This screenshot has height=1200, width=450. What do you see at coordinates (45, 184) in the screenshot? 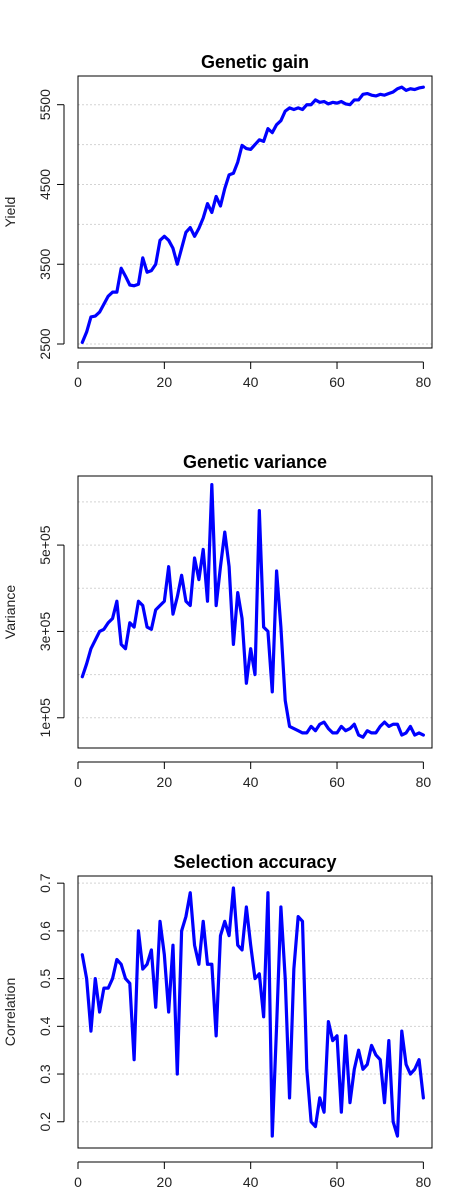
I see `y-tick-label: 4500` at bounding box center [45, 184].